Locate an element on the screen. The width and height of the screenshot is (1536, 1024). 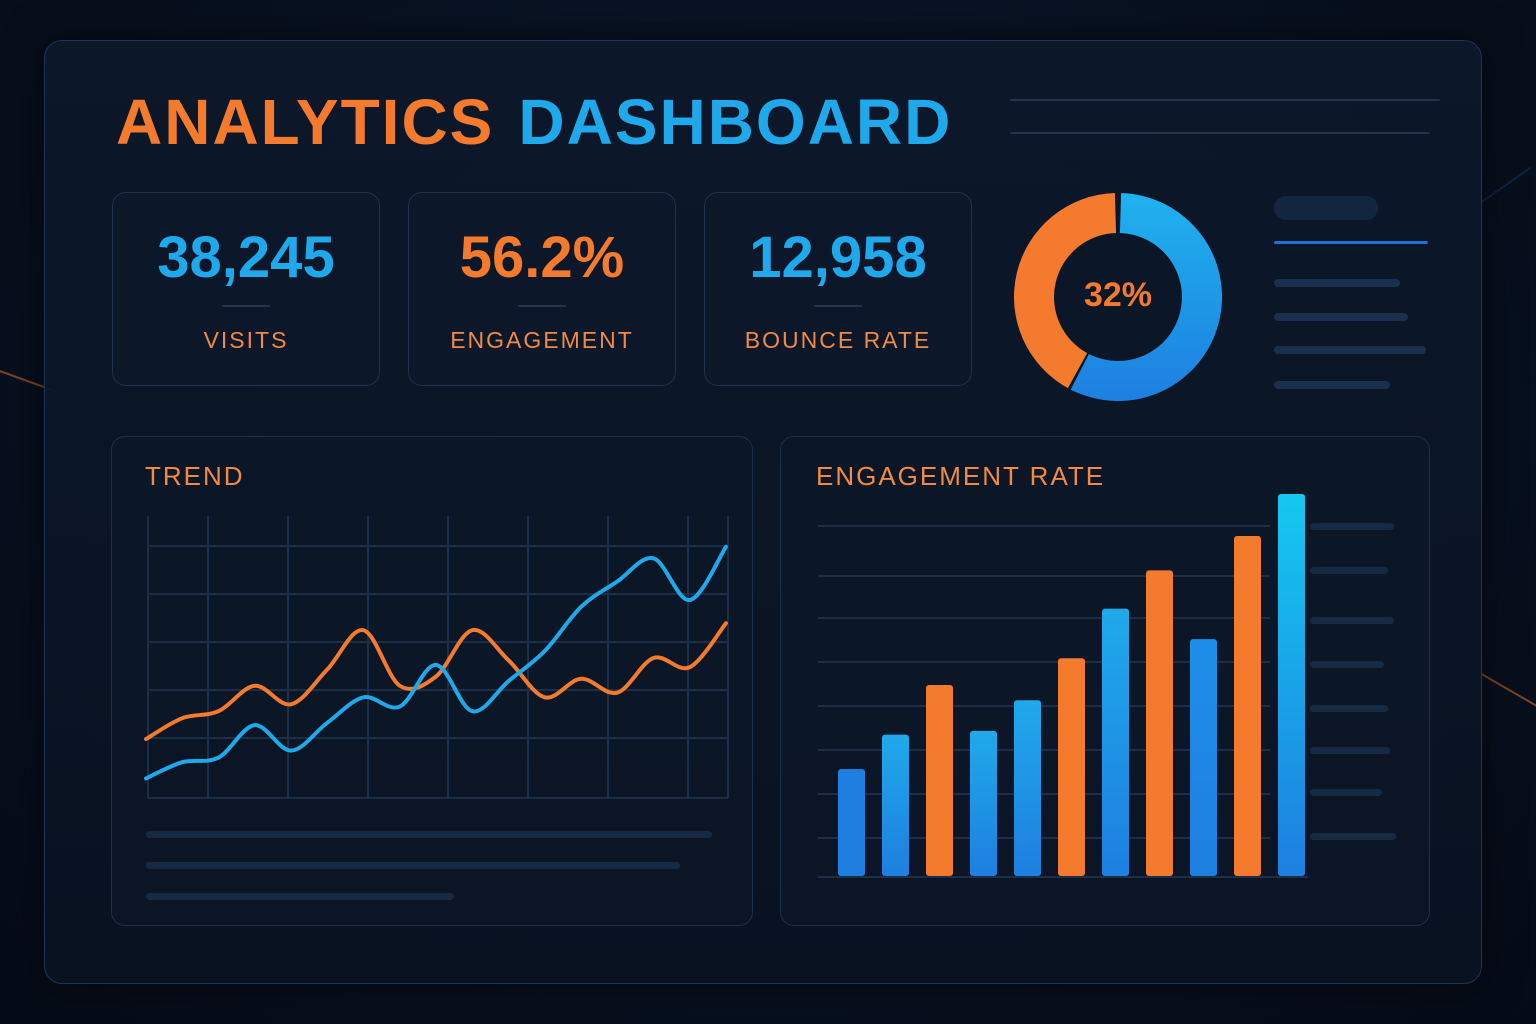
trend-series-blue is located at coordinates (436, 662).